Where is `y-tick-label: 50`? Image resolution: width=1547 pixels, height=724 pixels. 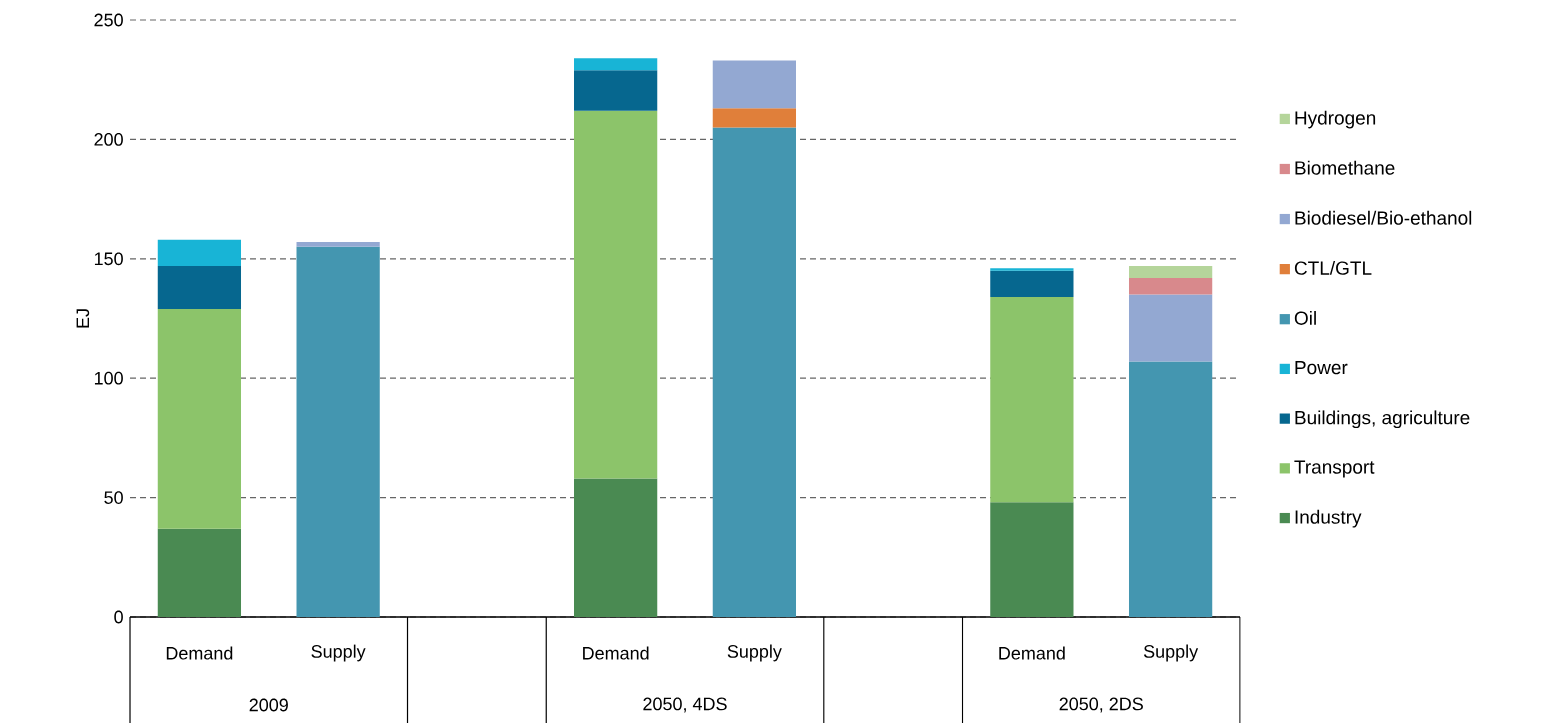 y-tick-label: 50 is located at coordinates (113, 498).